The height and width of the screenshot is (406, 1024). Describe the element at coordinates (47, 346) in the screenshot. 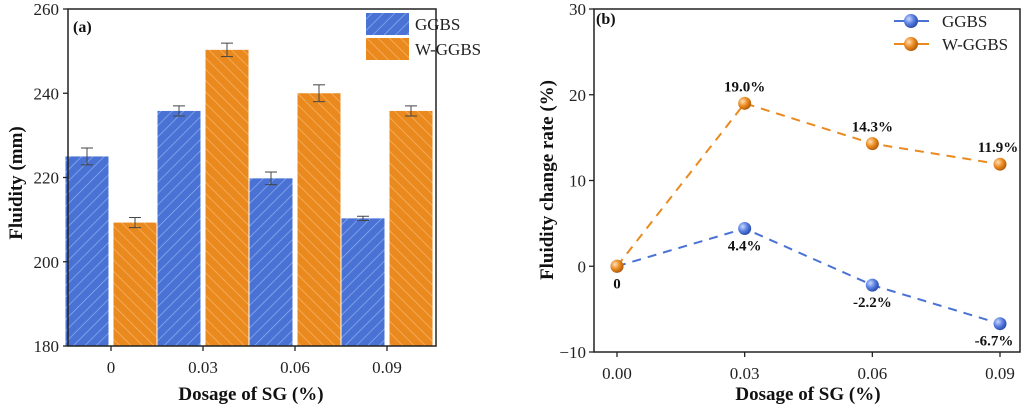

I see `y-tick-label: 180` at that location.